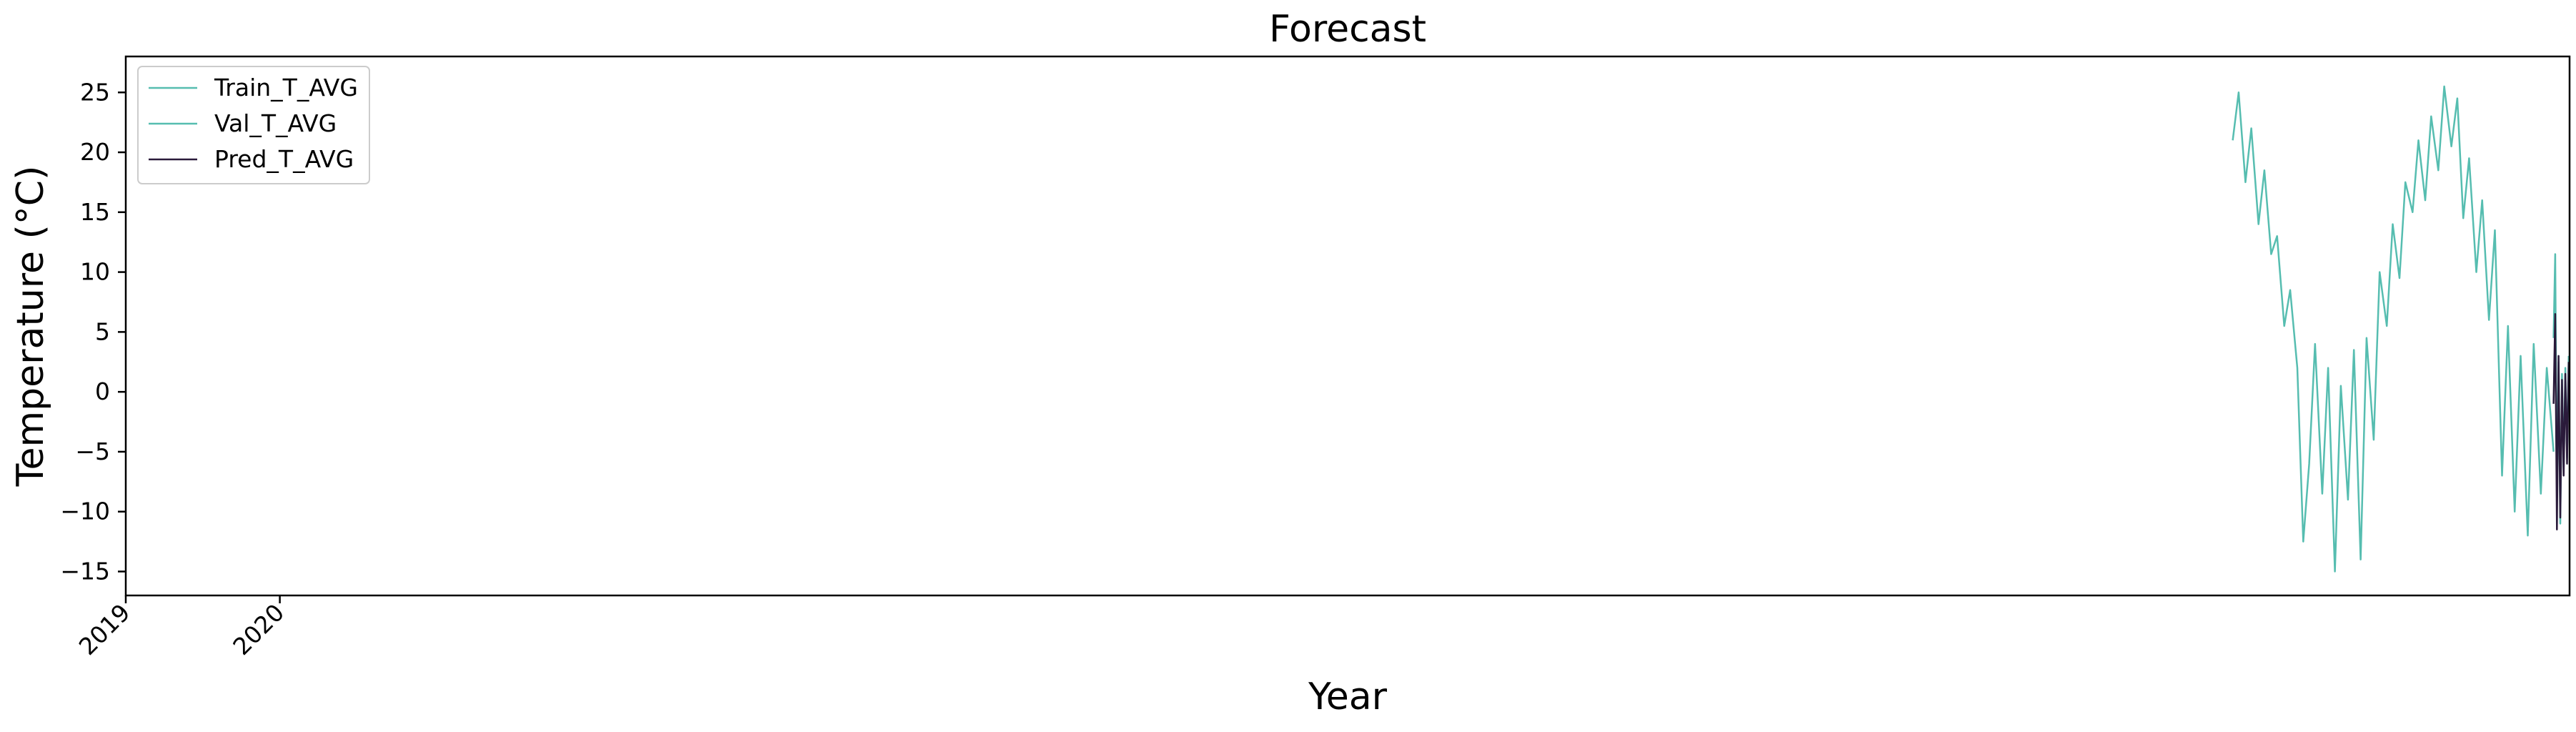 The height and width of the screenshot is (732, 2576). What do you see at coordinates (95, 212) in the screenshot?
I see `y-tick-label: 15` at bounding box center [95, 212].